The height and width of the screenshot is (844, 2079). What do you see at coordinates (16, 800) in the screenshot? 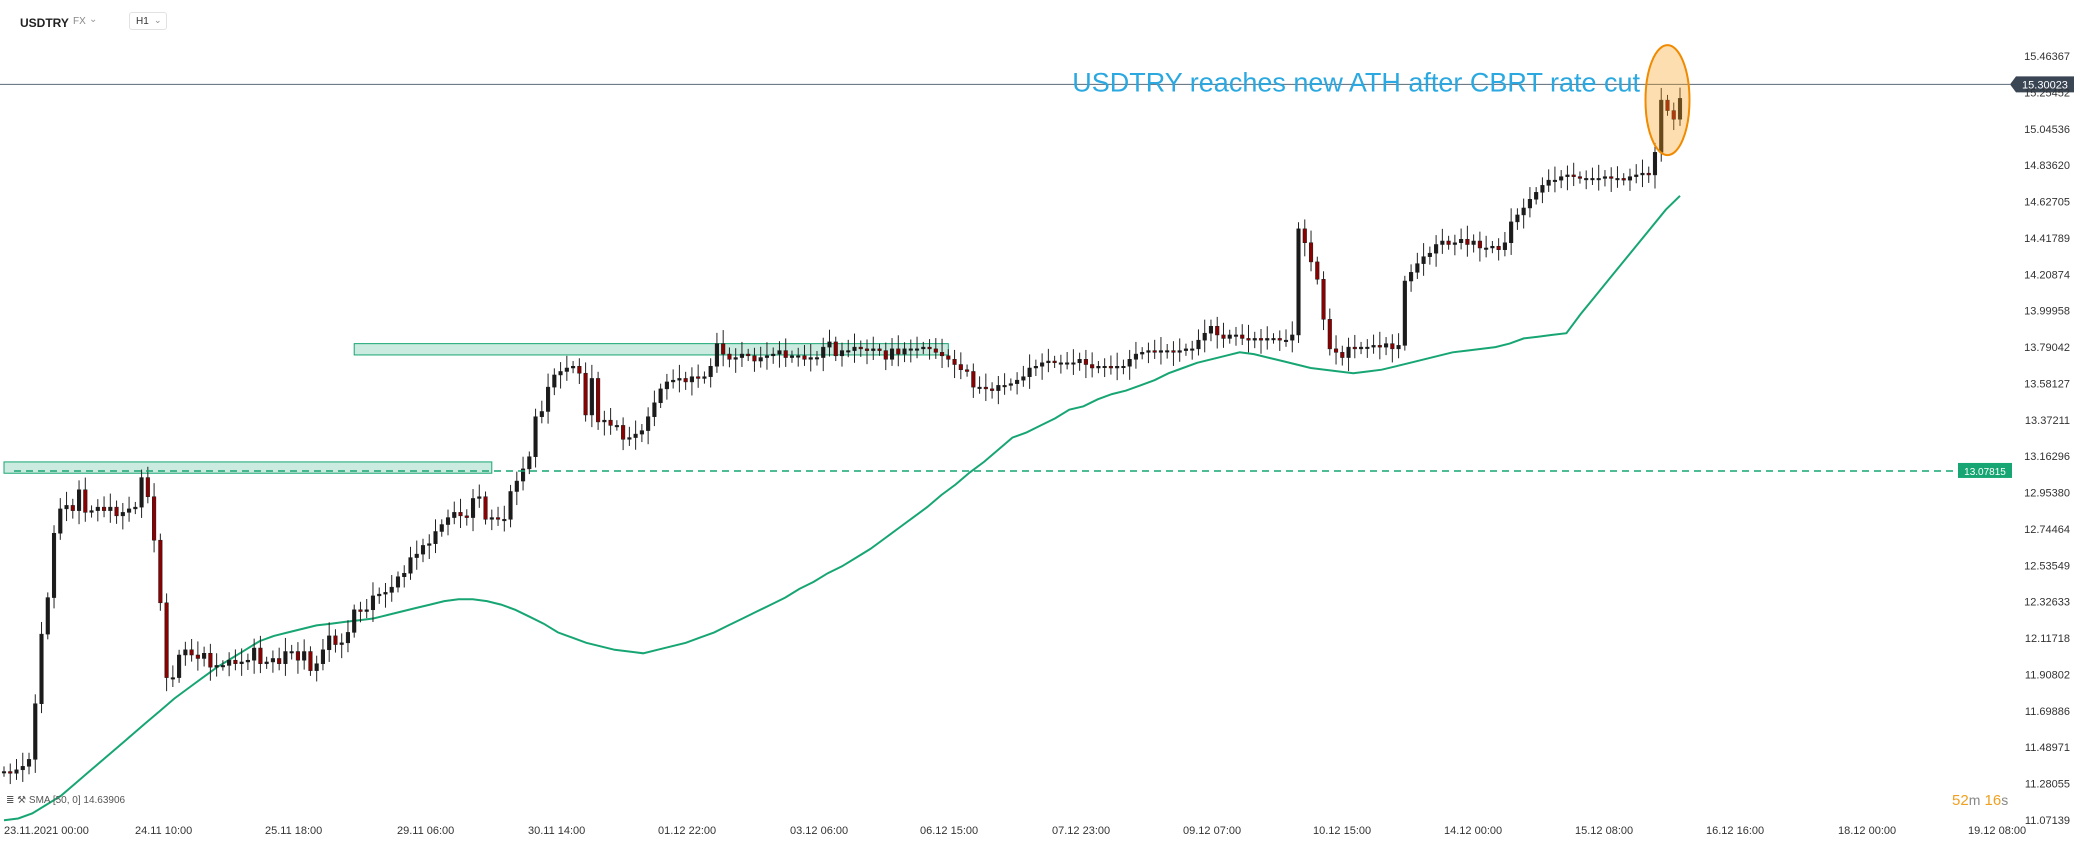
I see `indicator-settings-icon: ≣ ⚒` at bounding box center [16, 800].